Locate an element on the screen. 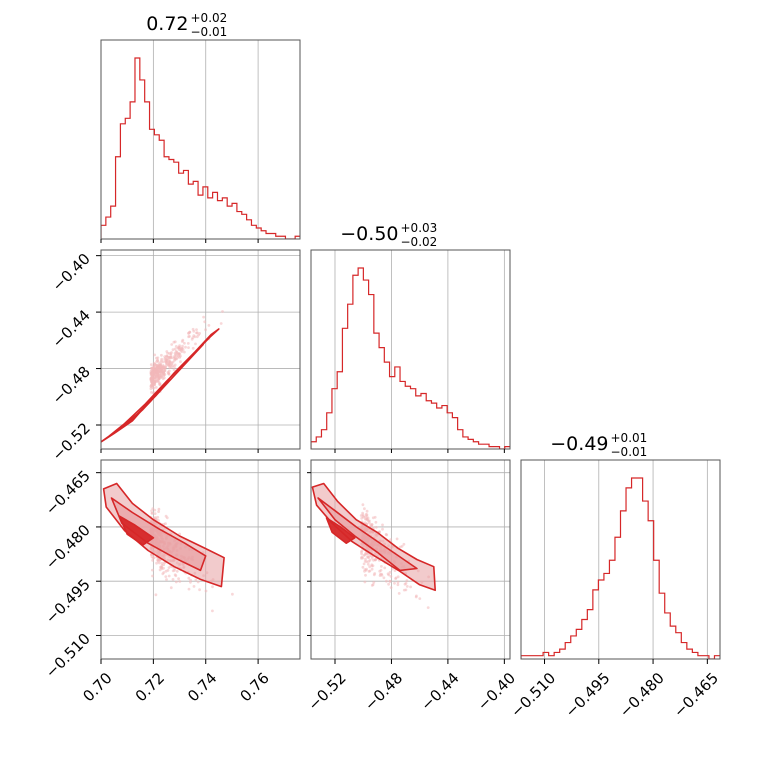 This screenshot has height=760, width=760. panel-title-median: −0.50 is located at coordinates (369, 234).